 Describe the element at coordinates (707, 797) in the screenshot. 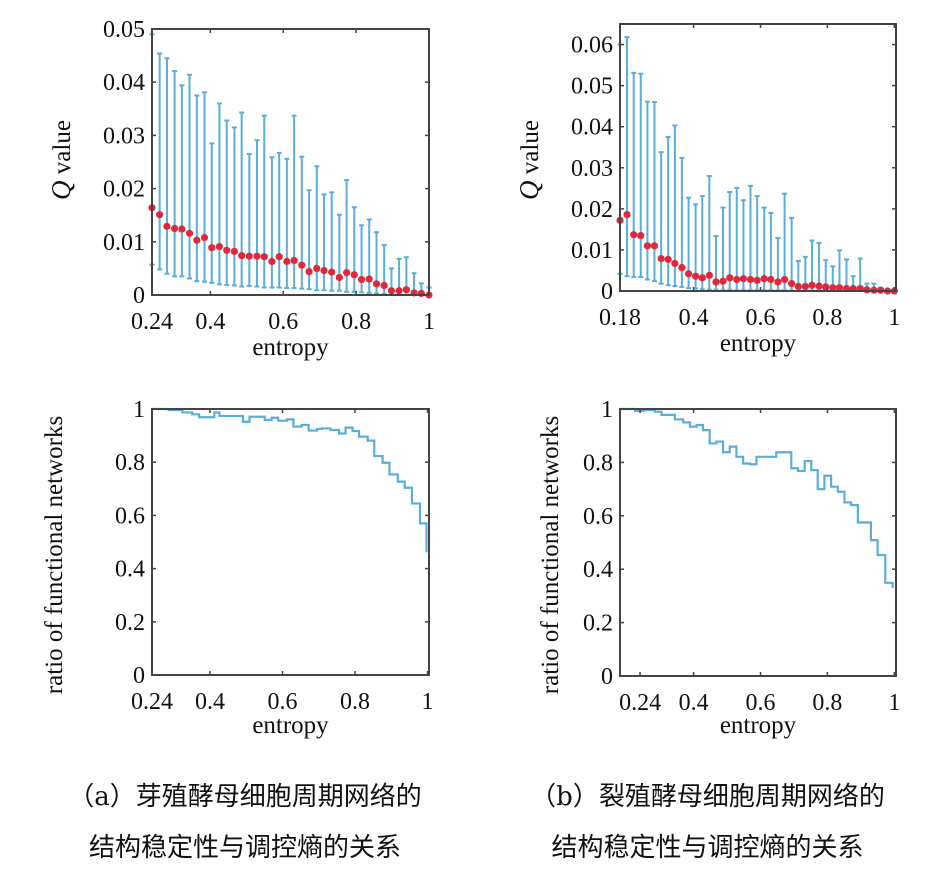

I see `caption-b-line-1: （b）裂殖酵母细胞周期网络的` at that location.